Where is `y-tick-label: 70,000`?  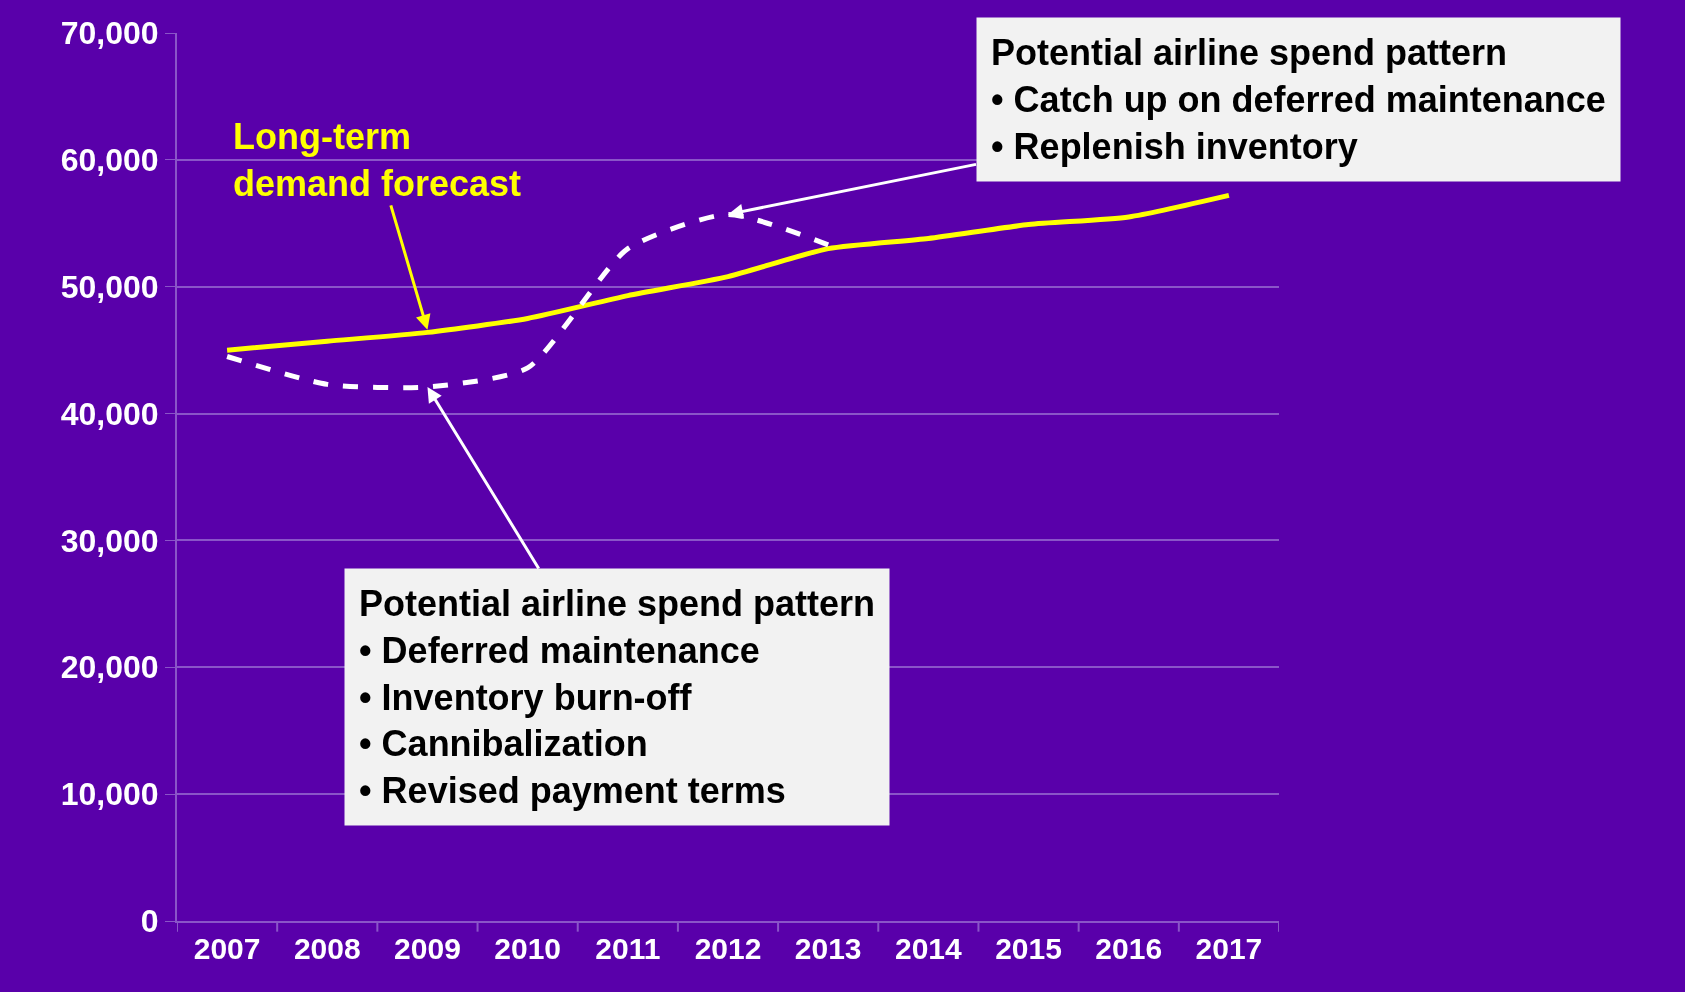
y-tick-label: 70,000 is located at coordinates (109, 33).